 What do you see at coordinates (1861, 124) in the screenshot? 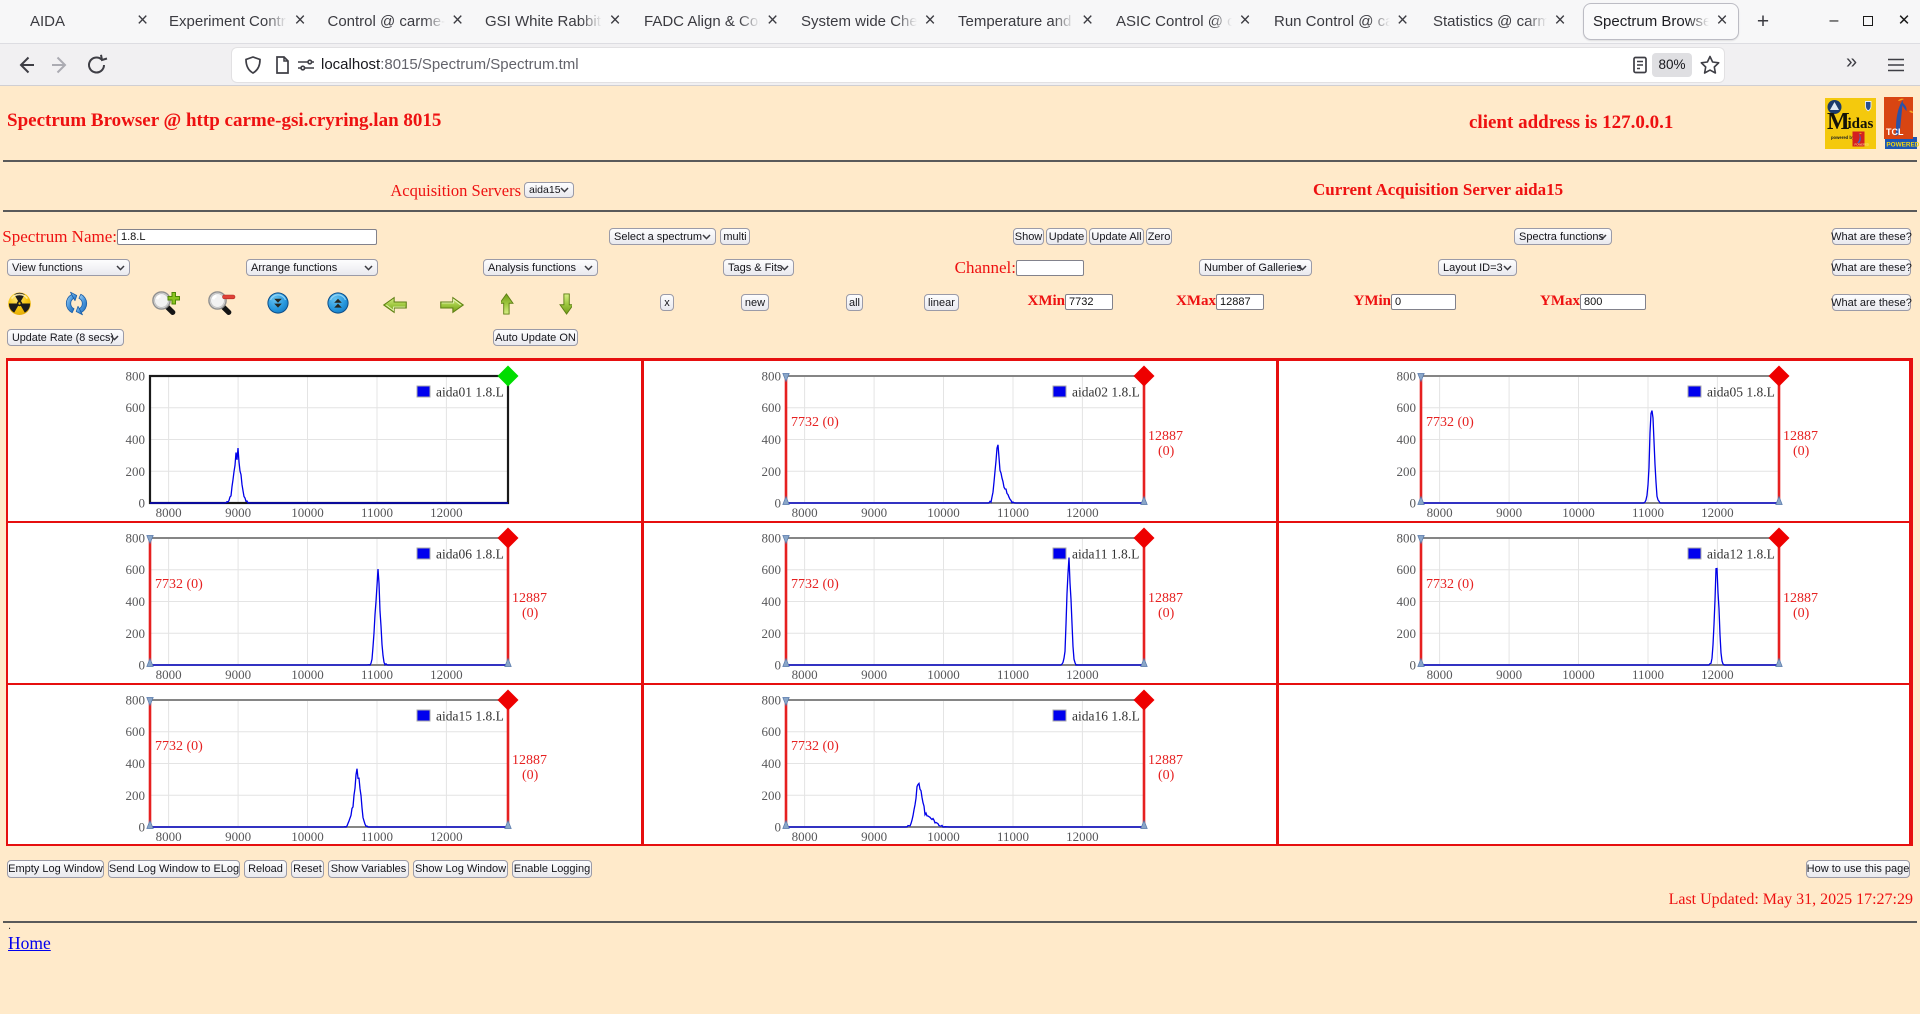
I see `svg-text: idas` at bounding box center [1861, 124].